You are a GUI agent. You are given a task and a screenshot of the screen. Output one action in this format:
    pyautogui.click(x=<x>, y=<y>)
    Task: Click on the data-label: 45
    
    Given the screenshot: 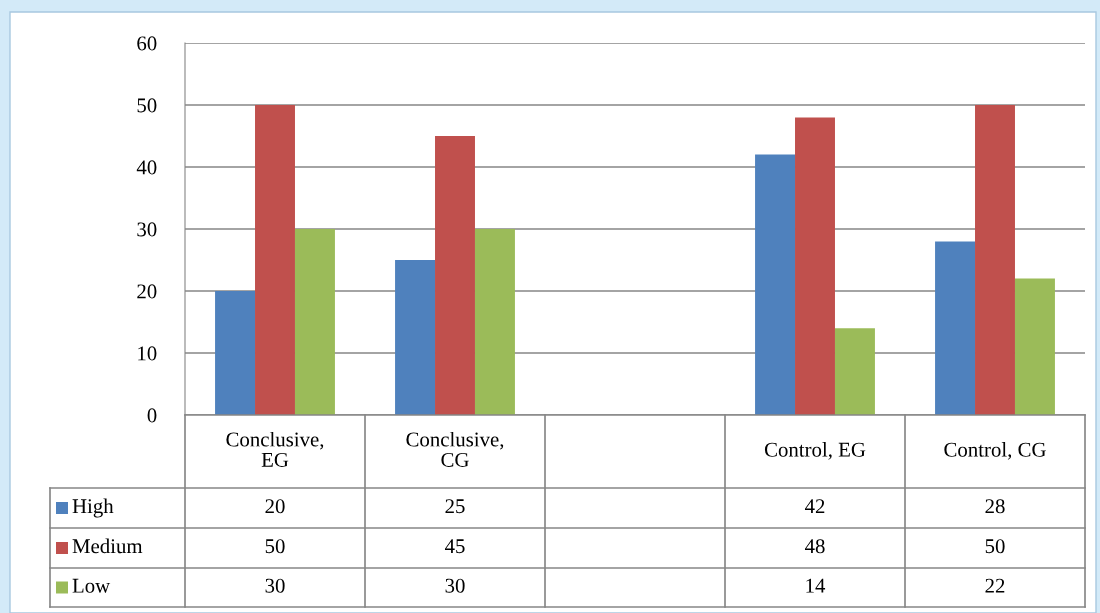 What is the action you would take?
    pyautogui.click(x=454, y=546)
    